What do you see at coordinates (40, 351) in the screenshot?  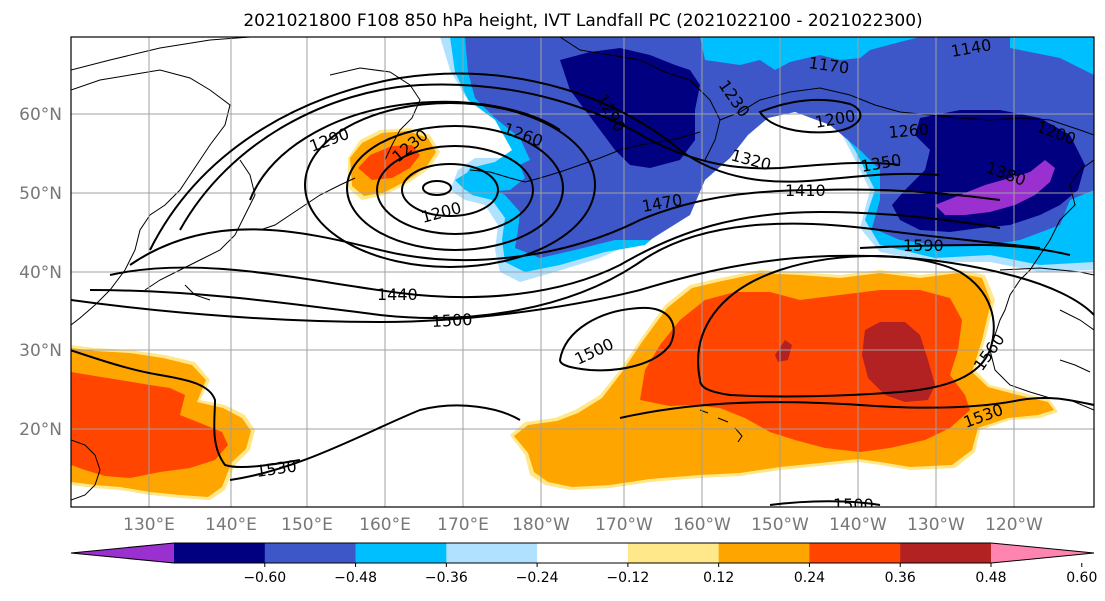 I see `lat-tick-label: 30°N` at bounding box center [40, 351].